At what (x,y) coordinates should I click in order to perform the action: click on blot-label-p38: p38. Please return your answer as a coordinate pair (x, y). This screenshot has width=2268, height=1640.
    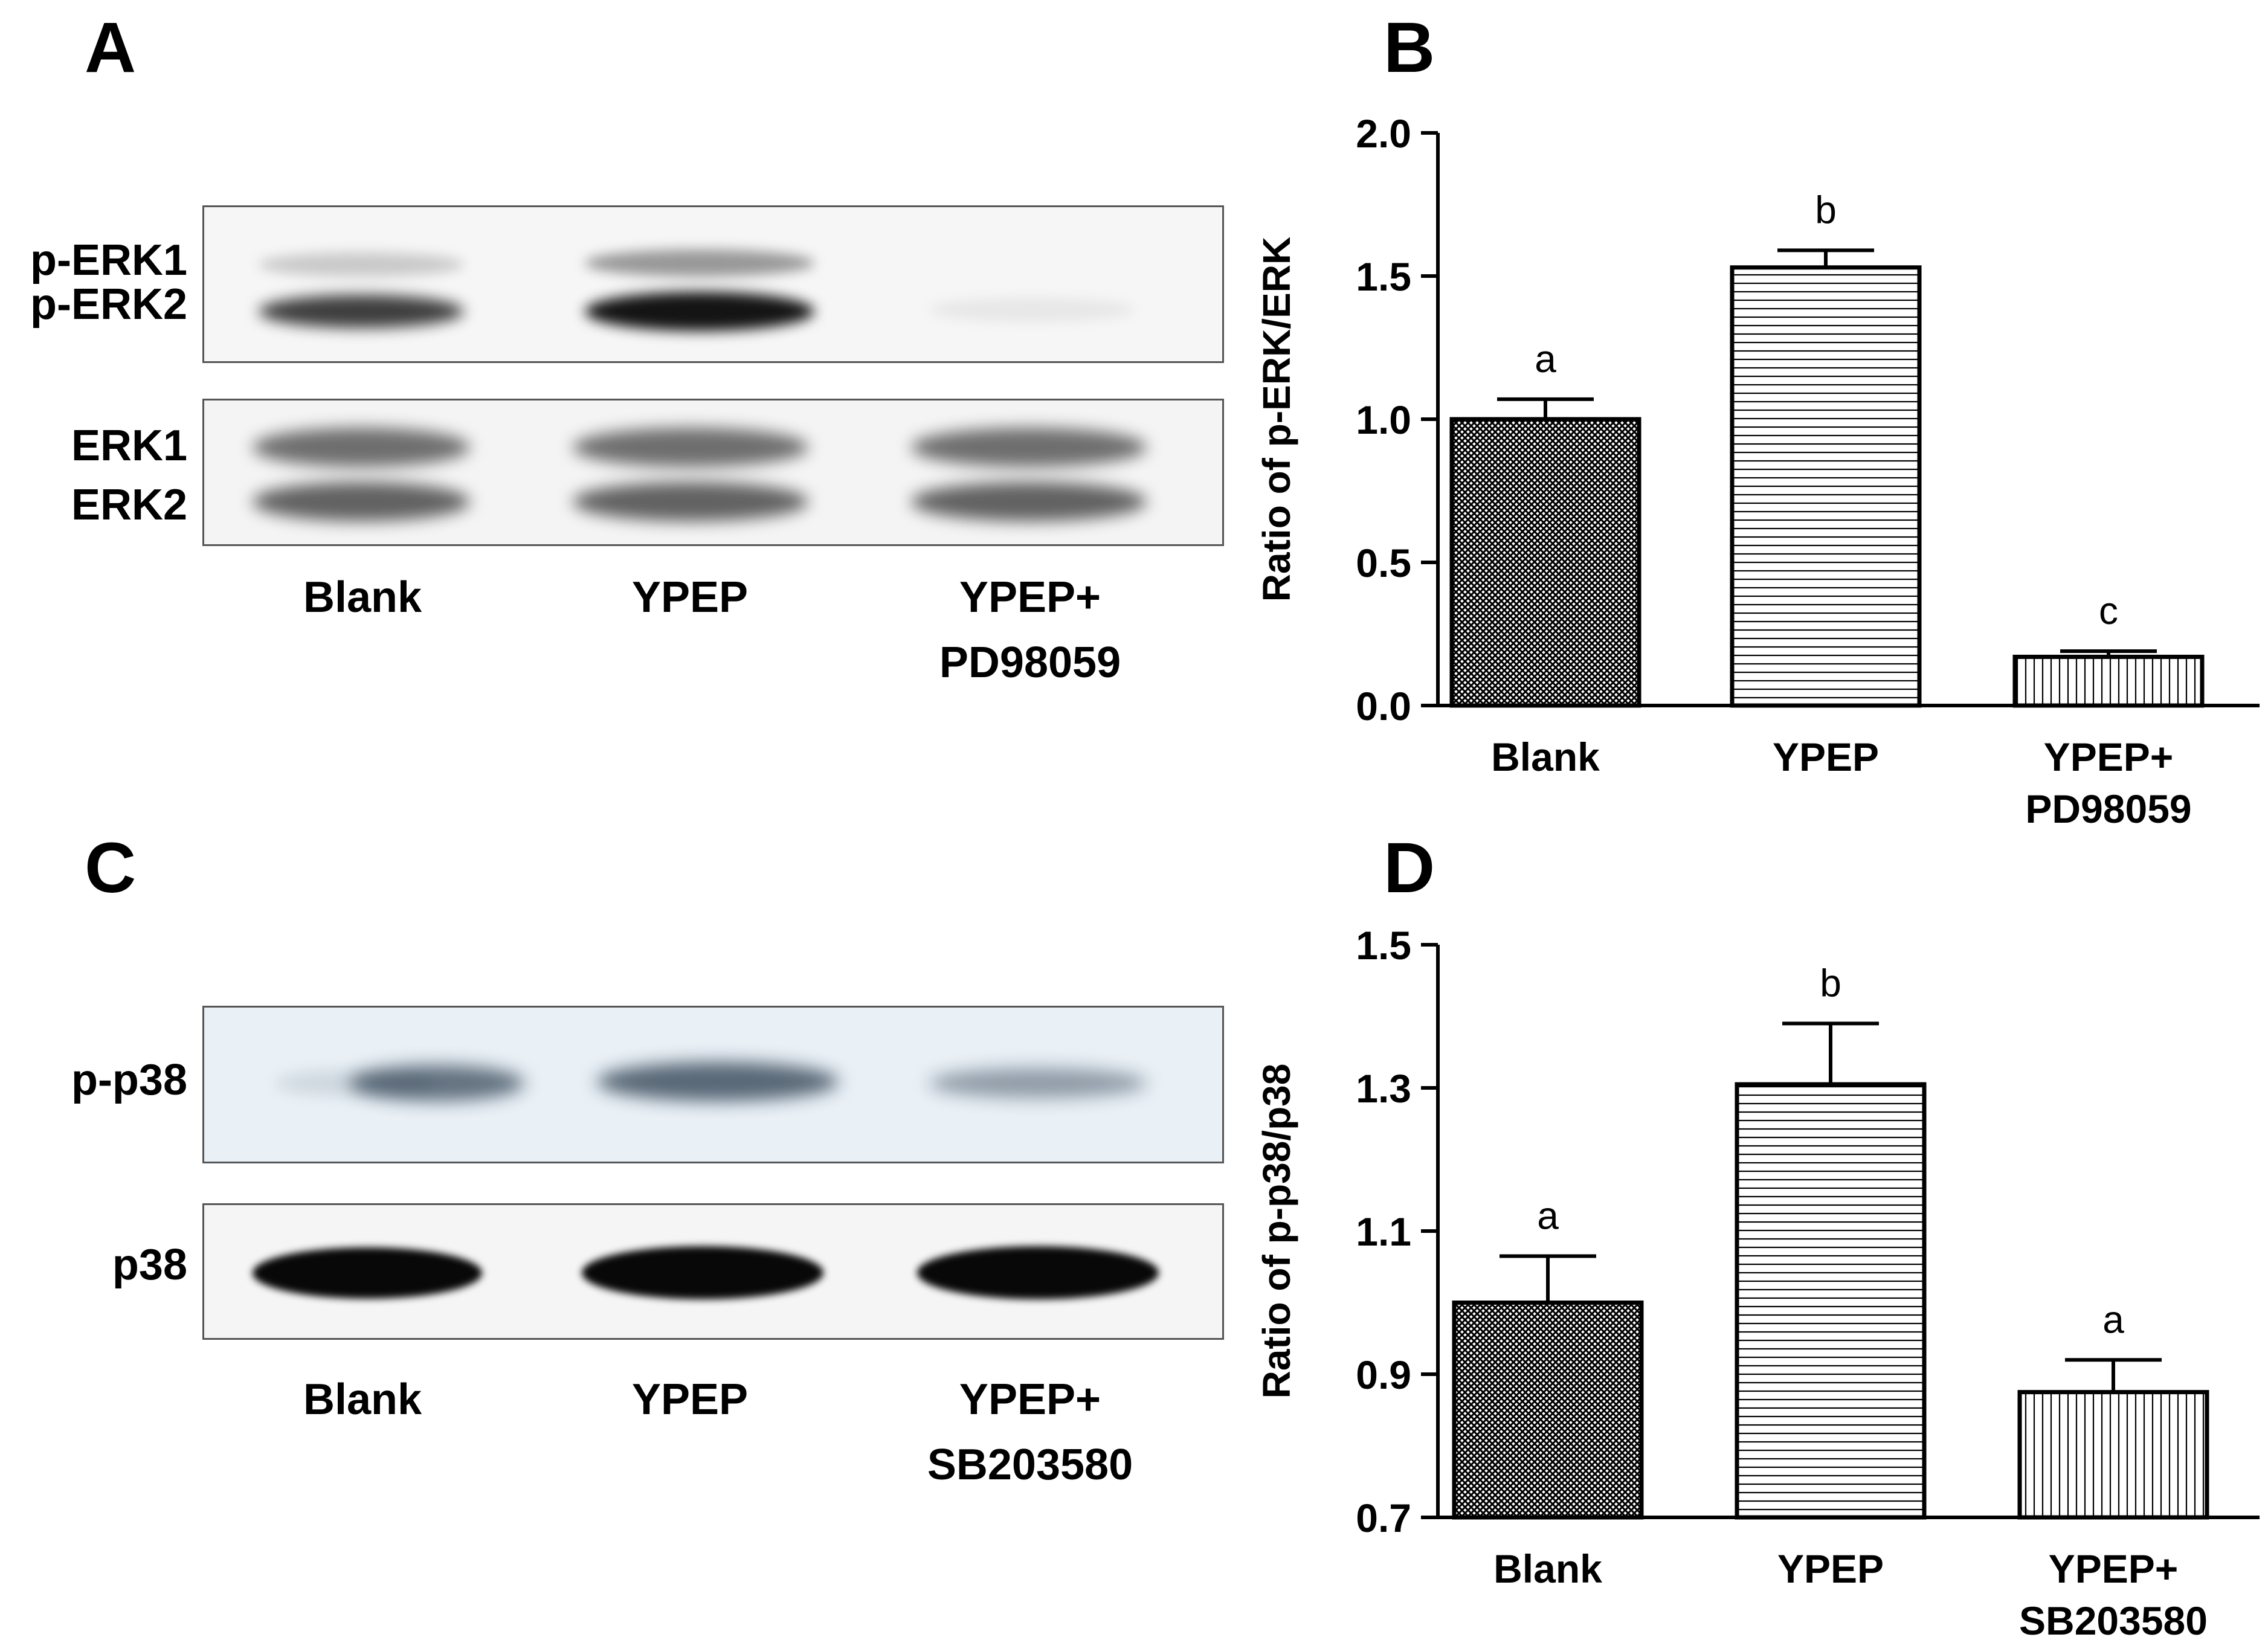
    Looking at the image, I should click on (149, 1265).